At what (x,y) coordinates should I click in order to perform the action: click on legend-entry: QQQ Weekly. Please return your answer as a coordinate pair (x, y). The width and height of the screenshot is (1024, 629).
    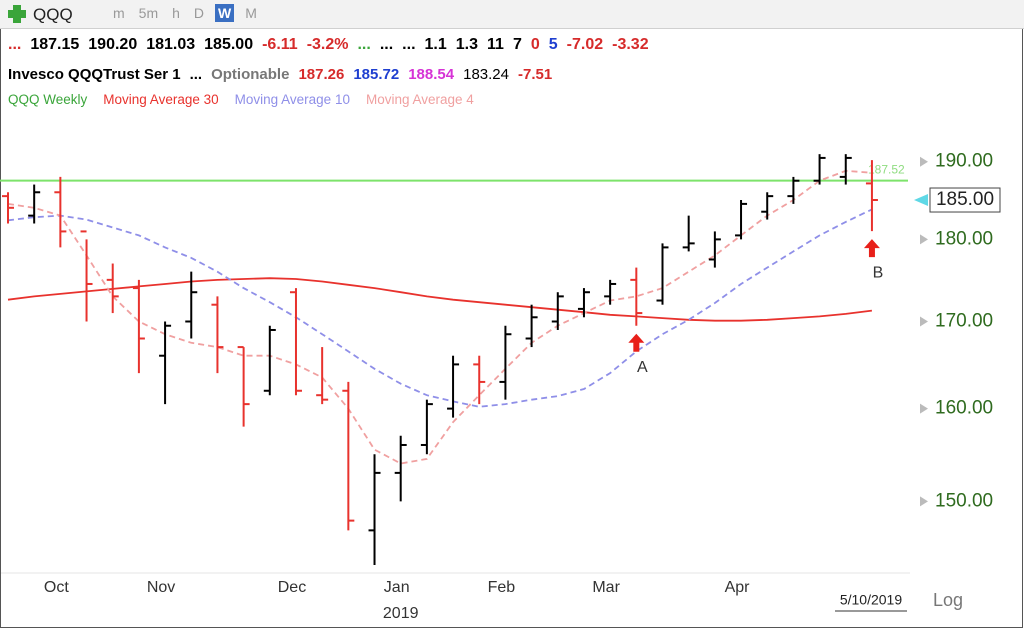
    Looking at the image, I should click on (48, 99).